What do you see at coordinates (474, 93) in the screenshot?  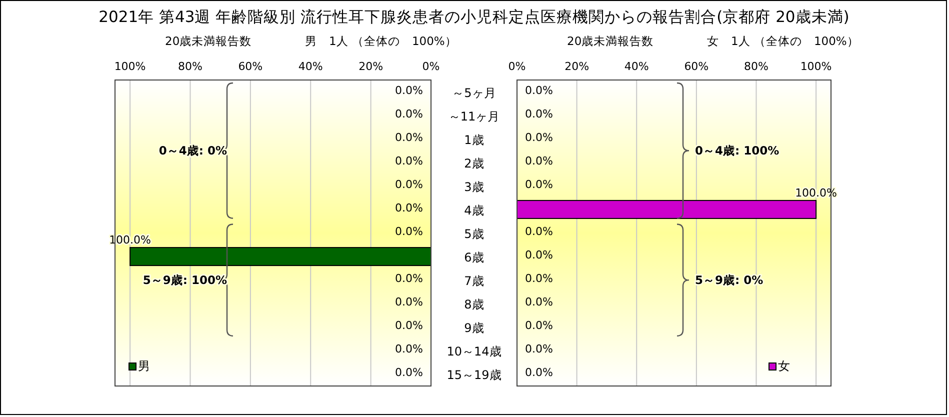 I see `y-tick-label: ～5ヶ月` at bounding box center [474, 93].